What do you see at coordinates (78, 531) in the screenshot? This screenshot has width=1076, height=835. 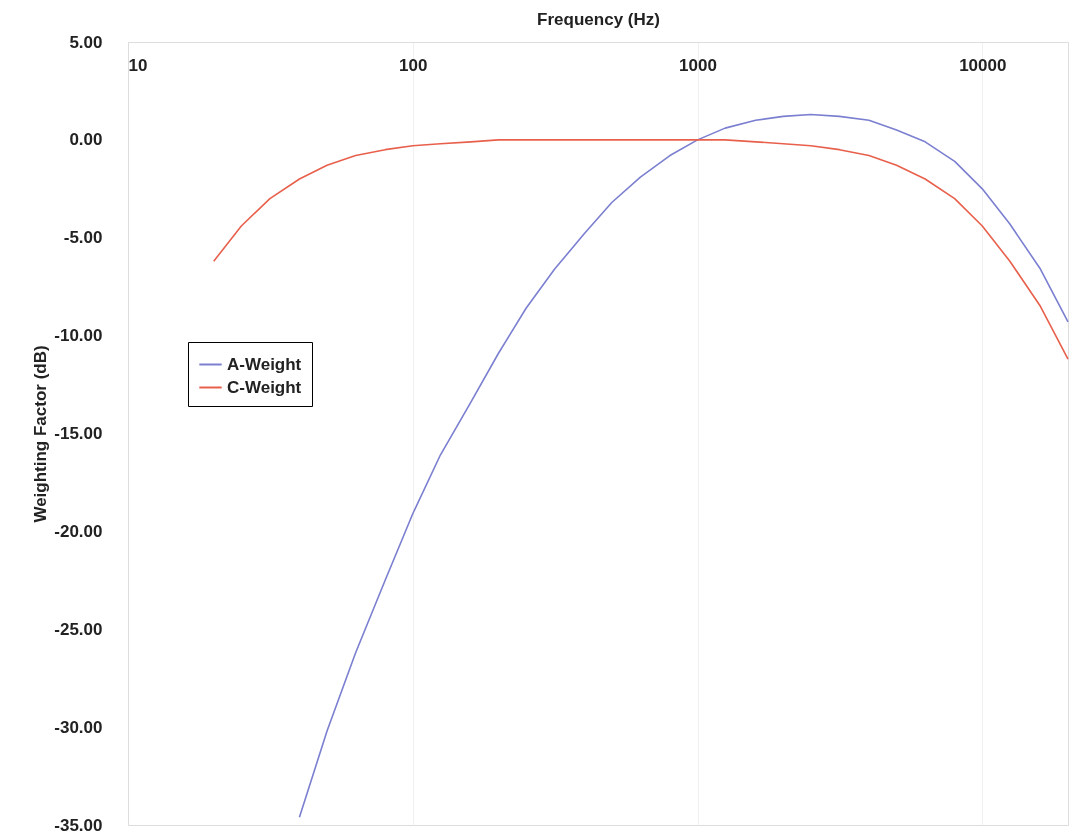 I see `y-tick-label: -20.00` at bounding box center [78, 531].